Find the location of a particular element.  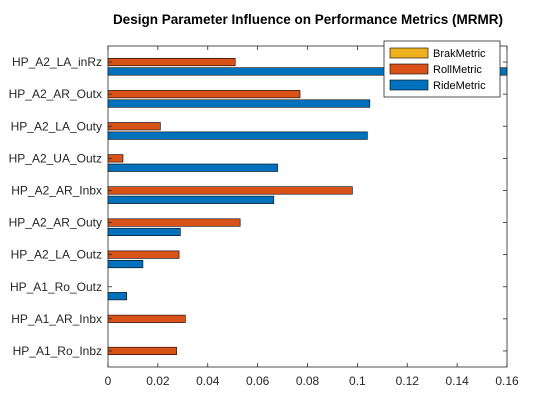

y-tick-label: HP_A2_AR_Inbx is located at coordinates (56, 190).